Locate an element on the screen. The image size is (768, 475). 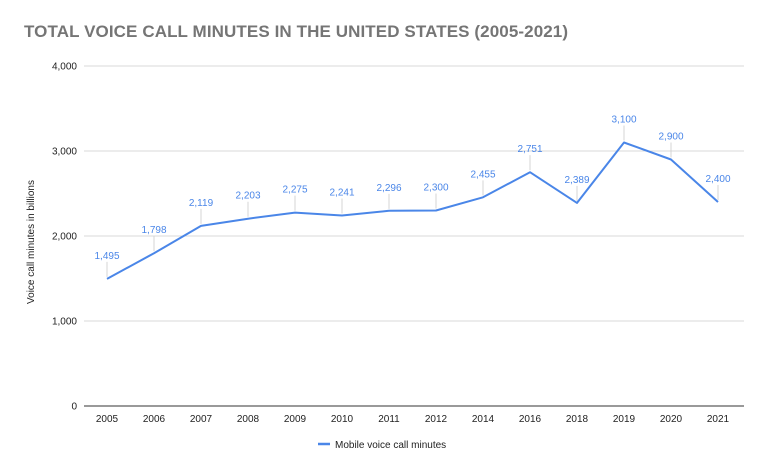
data-label: 2,400 is located at coordinates (717, 179).